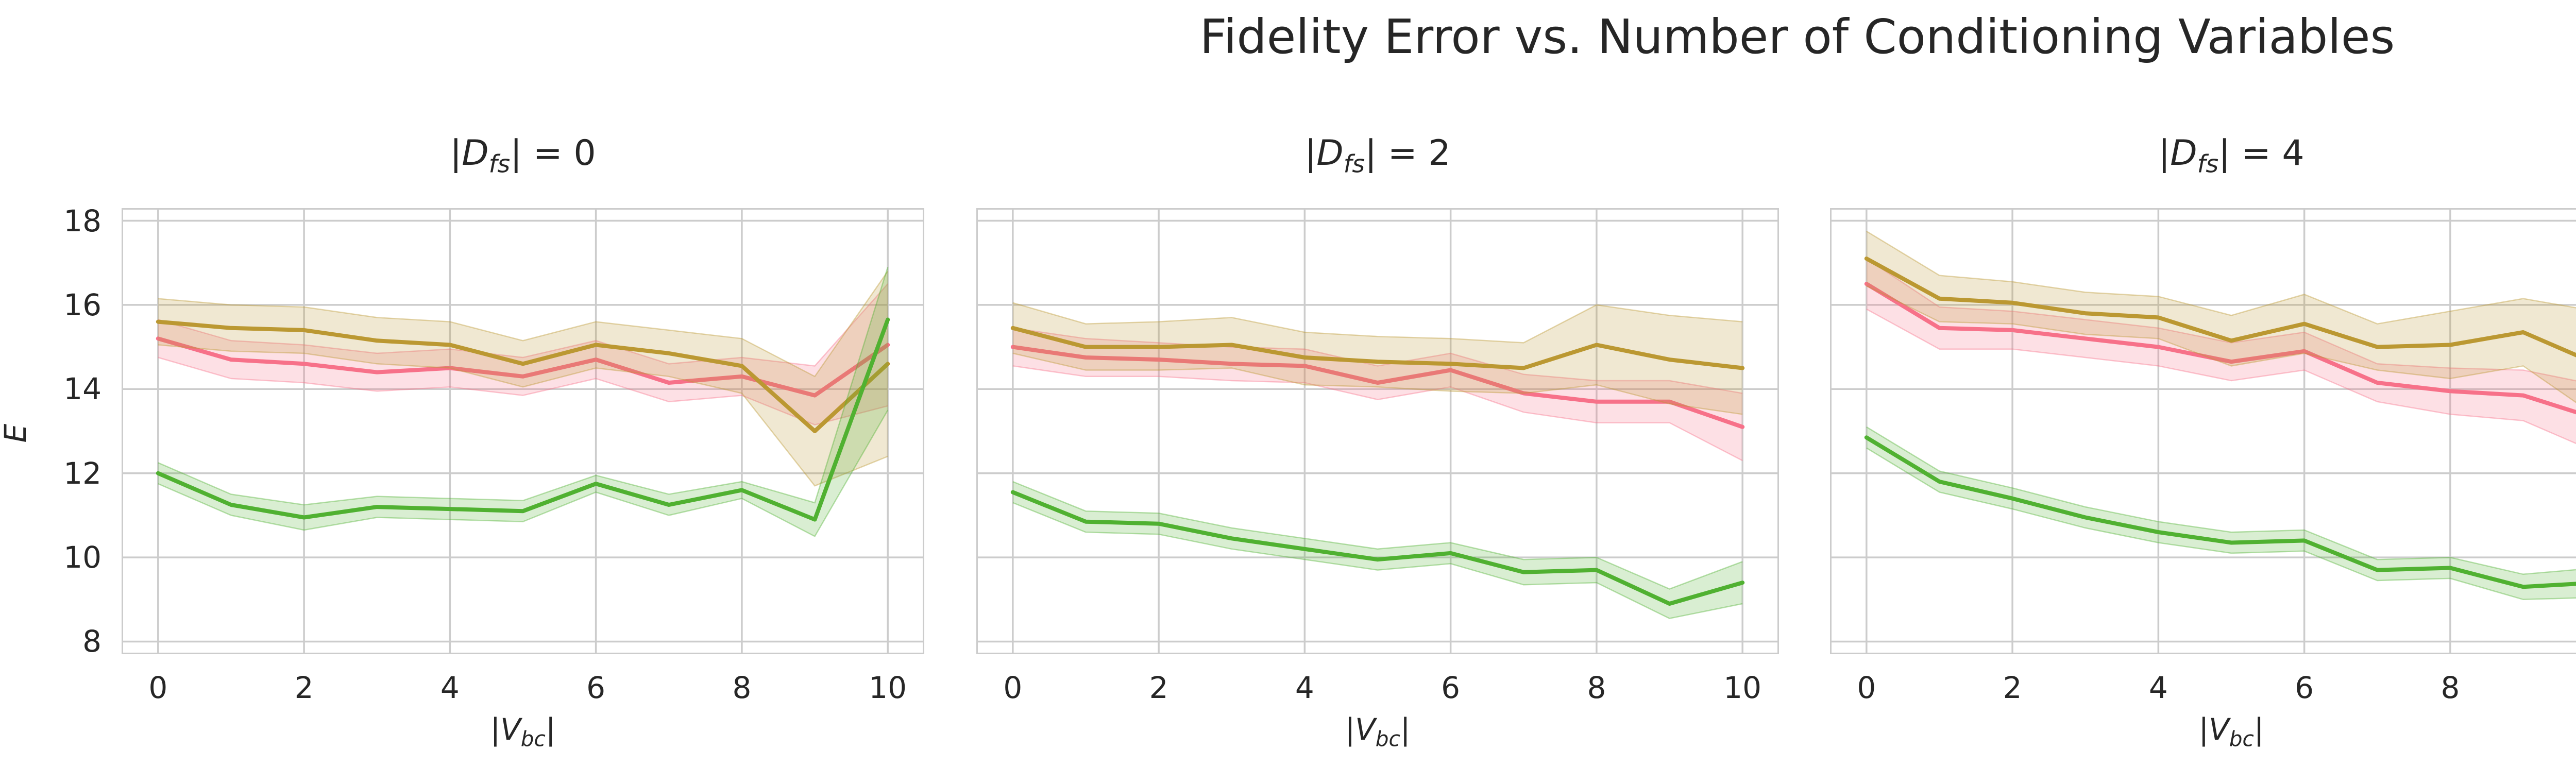 Image resolution: width=2576 pixels, height=767 pixels. Describe the element at coordinates (16, 433) in the screenshot. I see `y-axis-label: E` at that location.